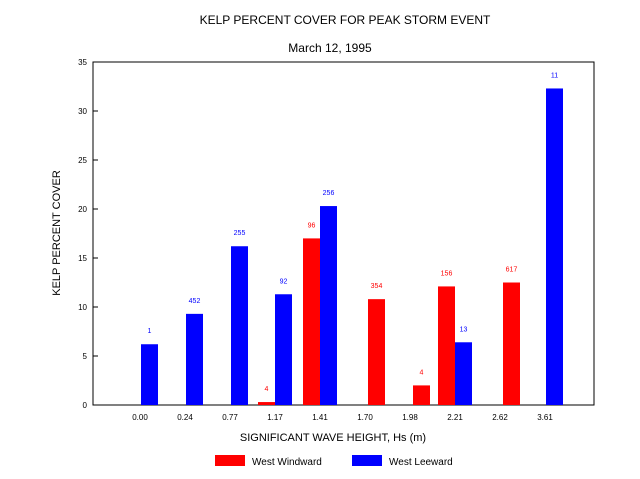  I want to click on x-tick-label: 0.00, so click(140, 417).